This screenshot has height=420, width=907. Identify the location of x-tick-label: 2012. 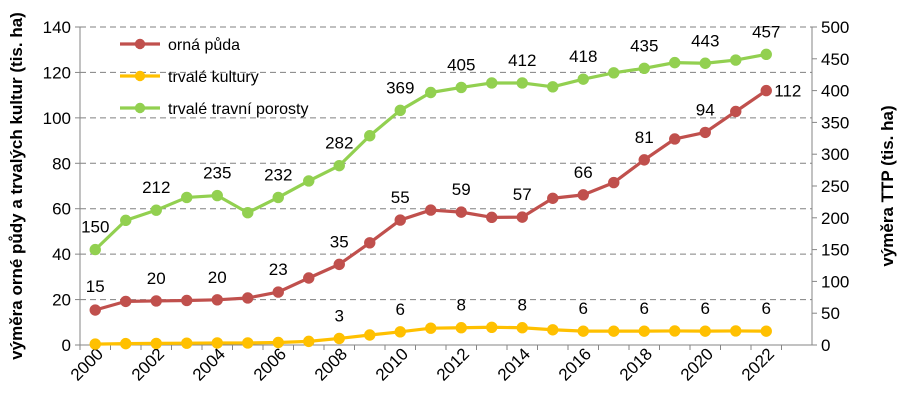
(453, 364).